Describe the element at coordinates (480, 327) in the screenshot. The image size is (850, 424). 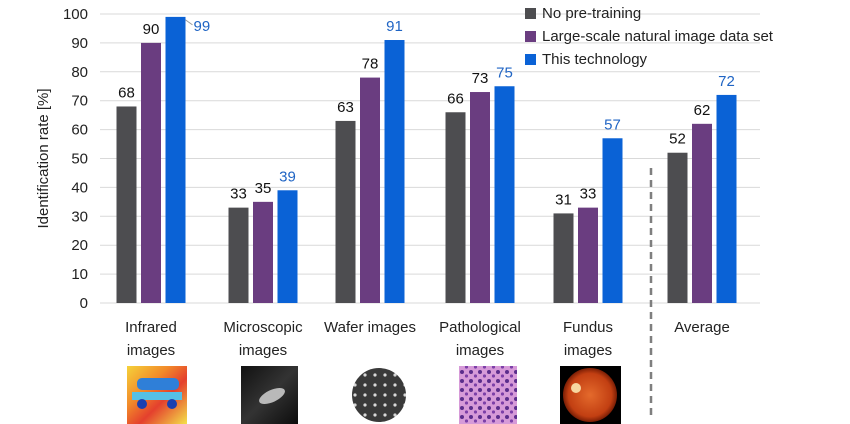
I see `category-label: Pathological` at that location.